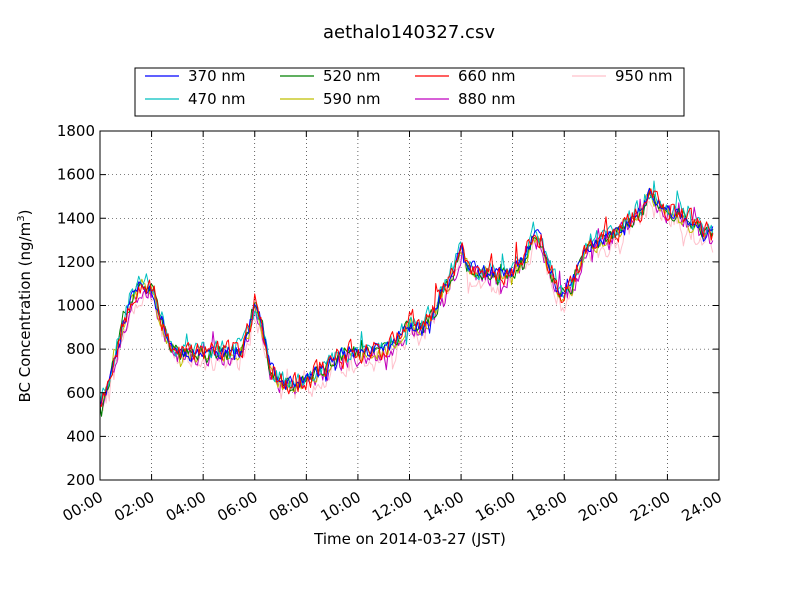 The height and width of the screenshot is (600, 800). Describe the element at coordinates (217, 76) in the screenshot. I see `legend-label: 370 nm` at that location.